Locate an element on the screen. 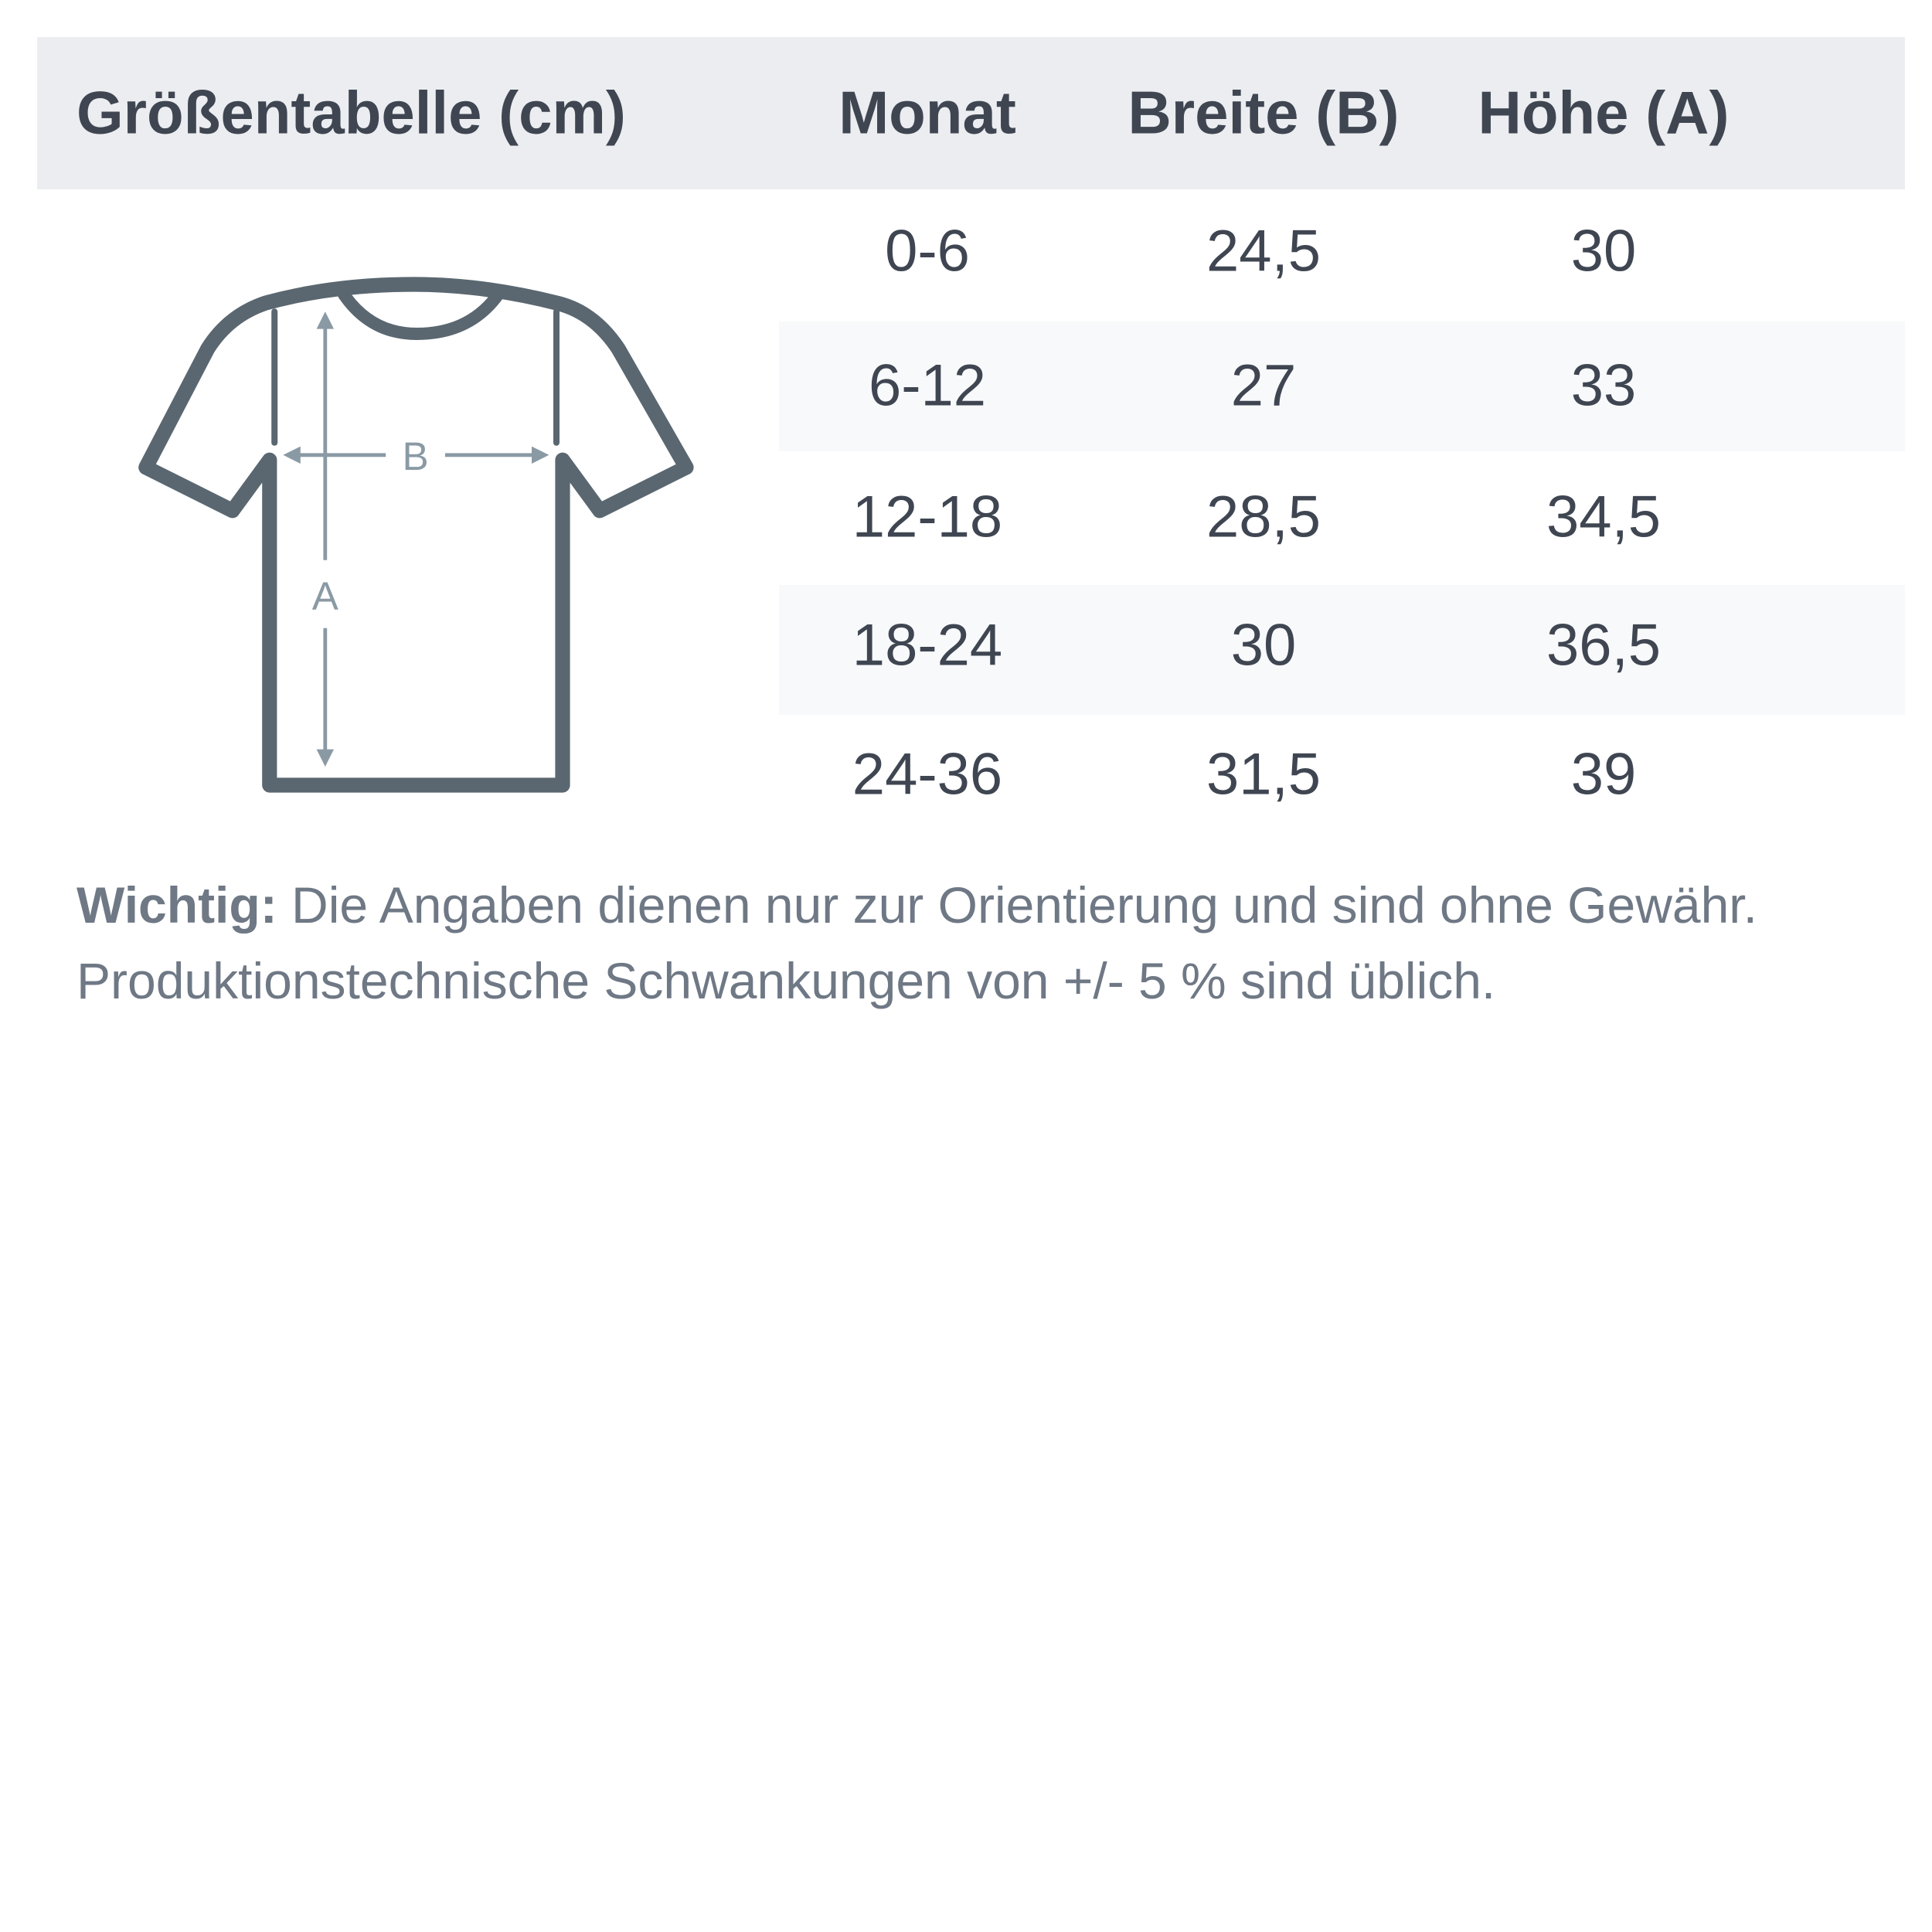 The width and height of the screenshot is (1932, 1932). column-header-width: Breite (B) is located at coordinates (1264, 112).